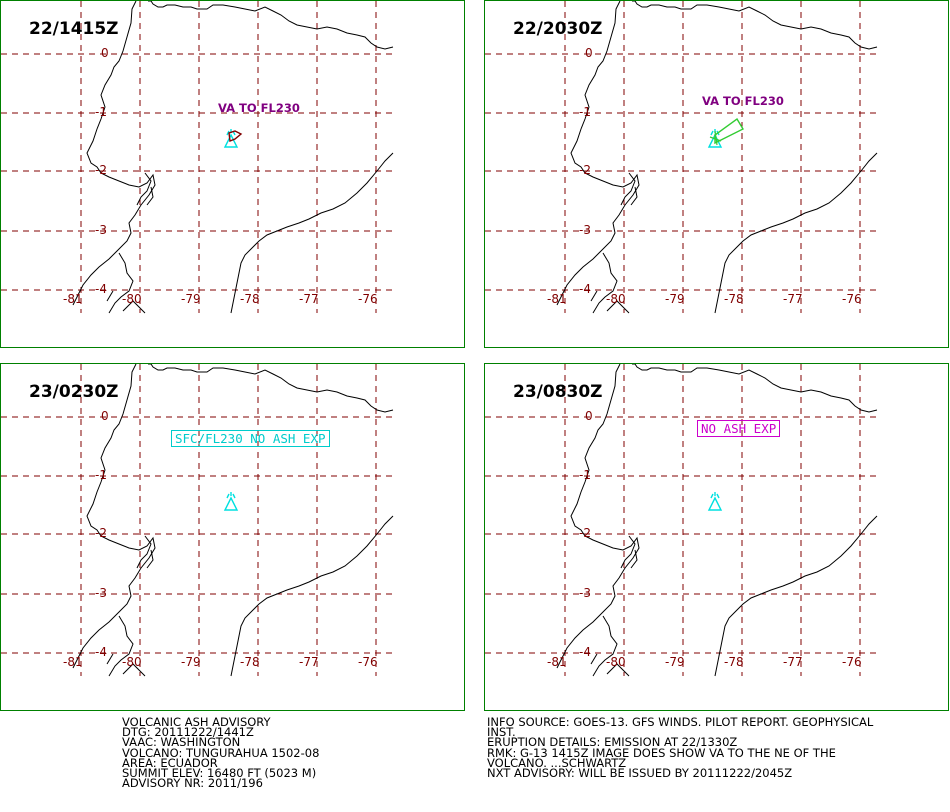  I want to click on text-line: VAAC: WASHINGTON, so click(181, 742).